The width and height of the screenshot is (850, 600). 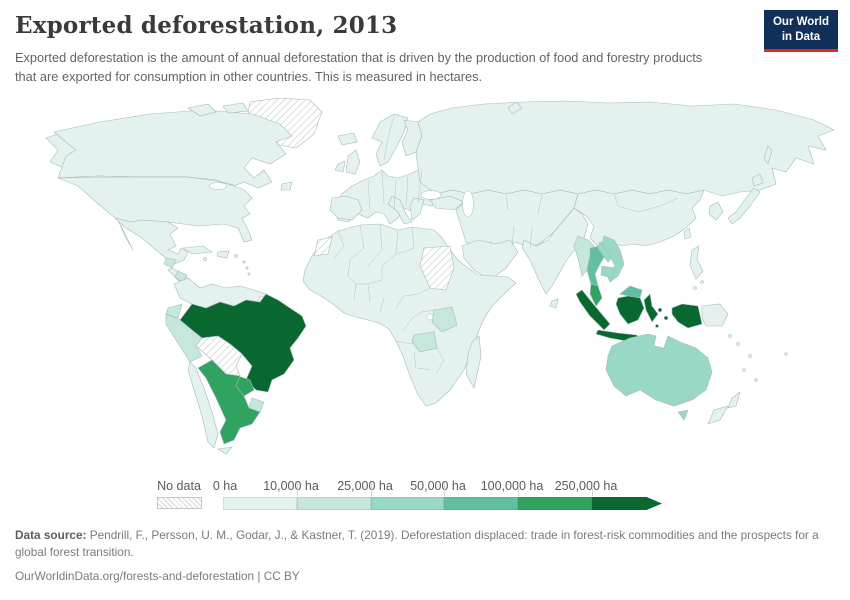 What do you see at coordinates (346, 208) in the screenshot?
I see `country-iberia` at bounding box center [346, 208].